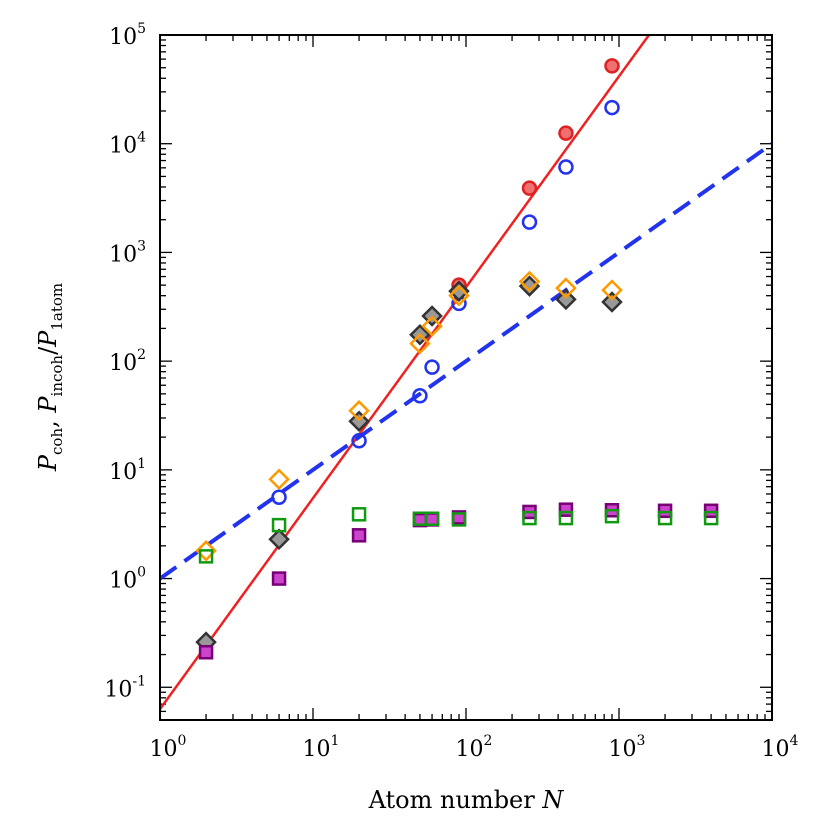 The height and width of the screenshot is (831, 831). Describe the element at coordinates (458, 535) in the screenshot. I see `open-green-squares-series` at that location.